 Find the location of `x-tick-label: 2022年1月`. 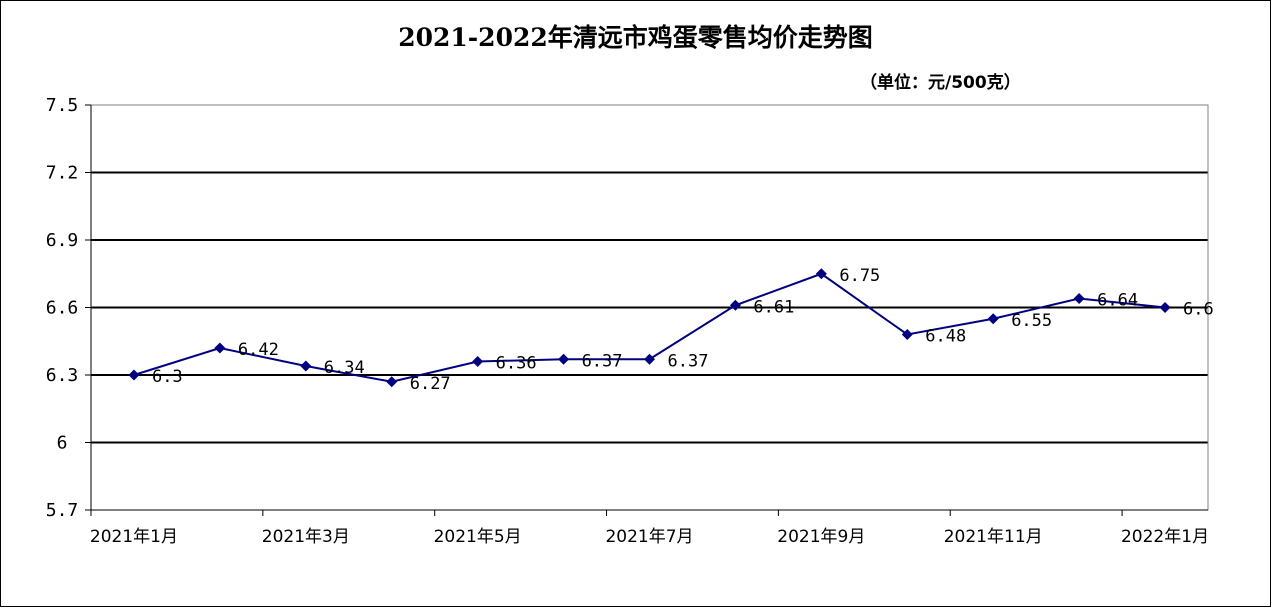

x-tick-label: 2022年1月 is located at coordinates (1165, 537).